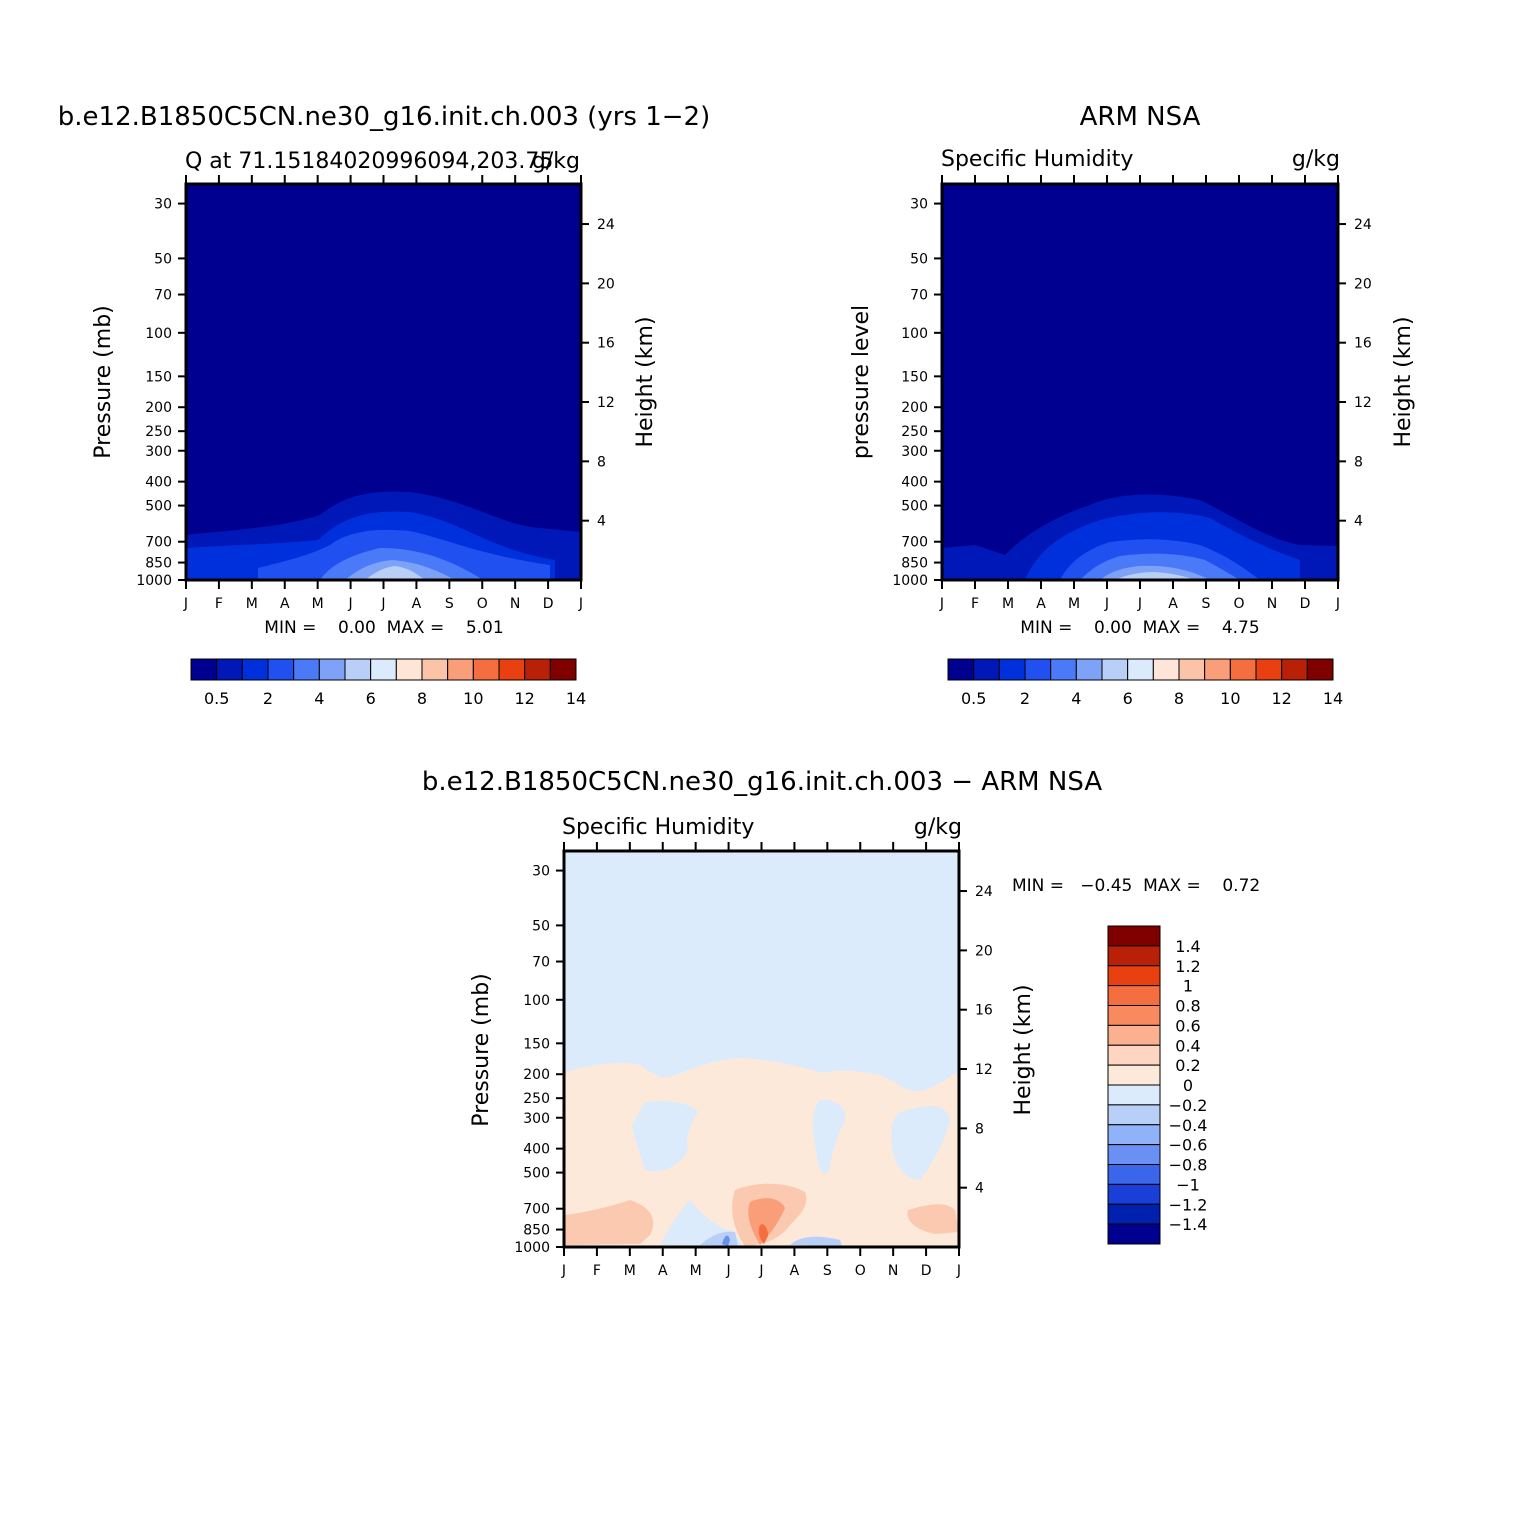  What do you see at coordinates (1140, 117) in the screenshot?
I see `panel-2-title: ARM NSA` at bounding box center [1140, 117].